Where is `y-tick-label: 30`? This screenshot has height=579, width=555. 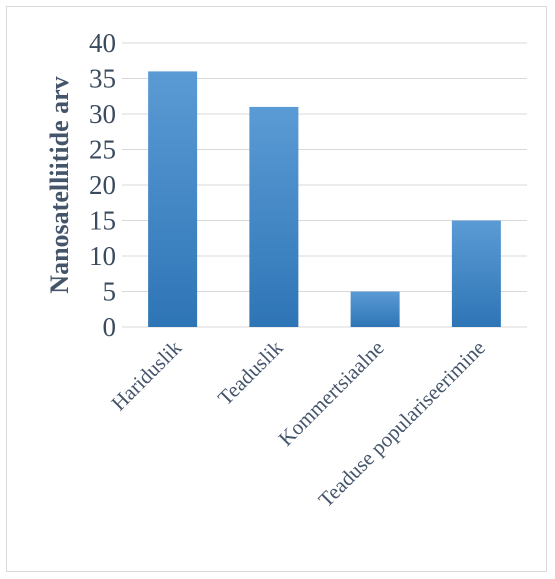 y-tick-label: 30 is located at coordinates (102, 114).